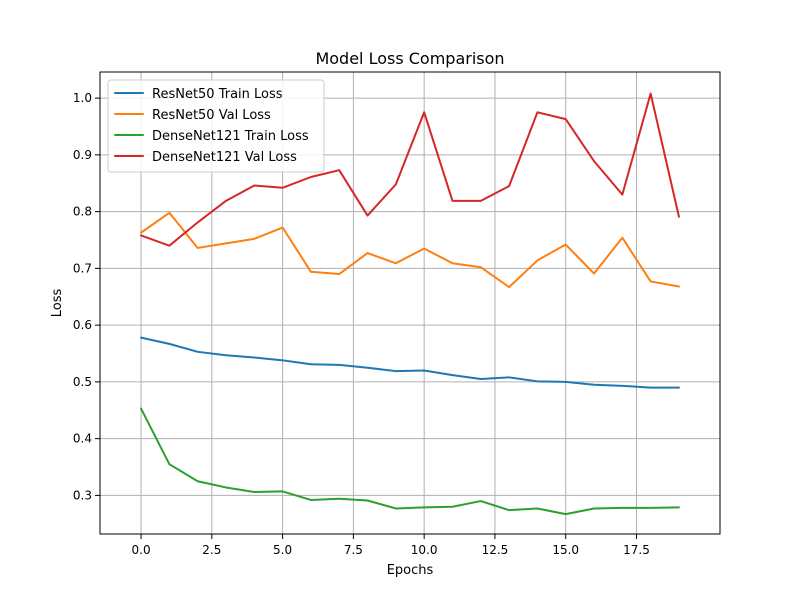 This screenshot has height=600, width=800. I want to click on series-line-resnet50-train-loss, so click(410, 362).